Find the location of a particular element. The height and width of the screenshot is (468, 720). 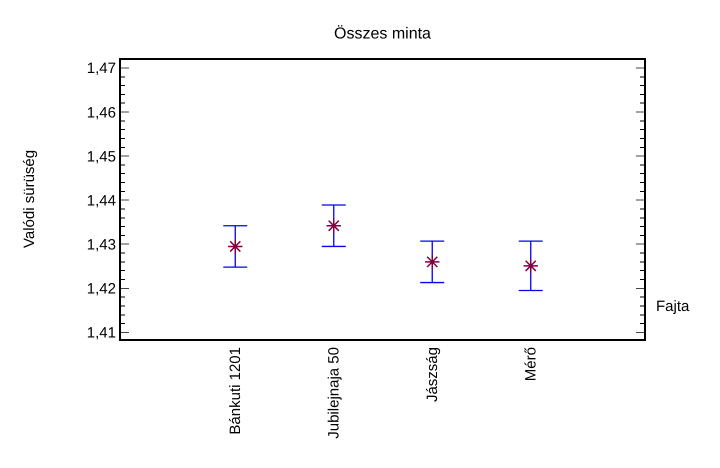

y-axis-title: Valódi sürüség is located at coordinates (29, 199).